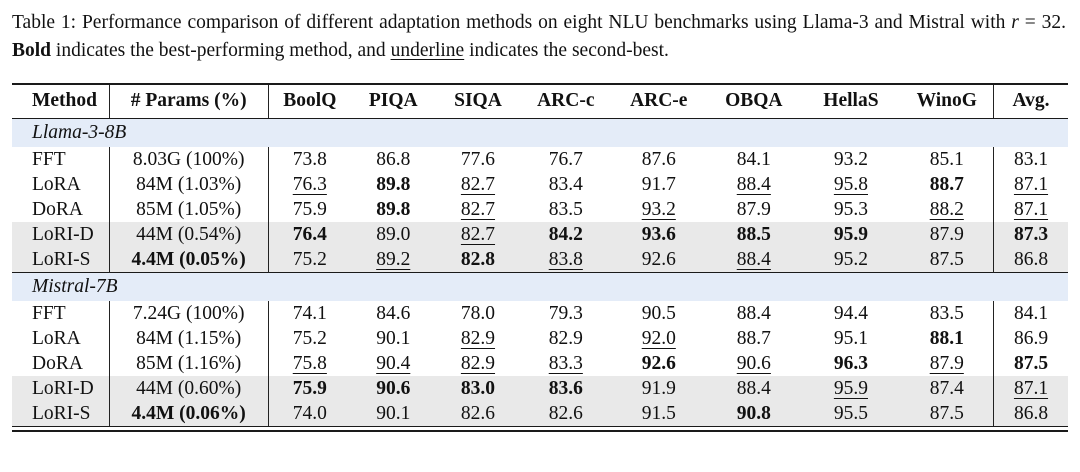 Image resolution: width=1080 pixels, height=472 pixels. I want to click on cell-winog: 83.5, so click(947, 313).